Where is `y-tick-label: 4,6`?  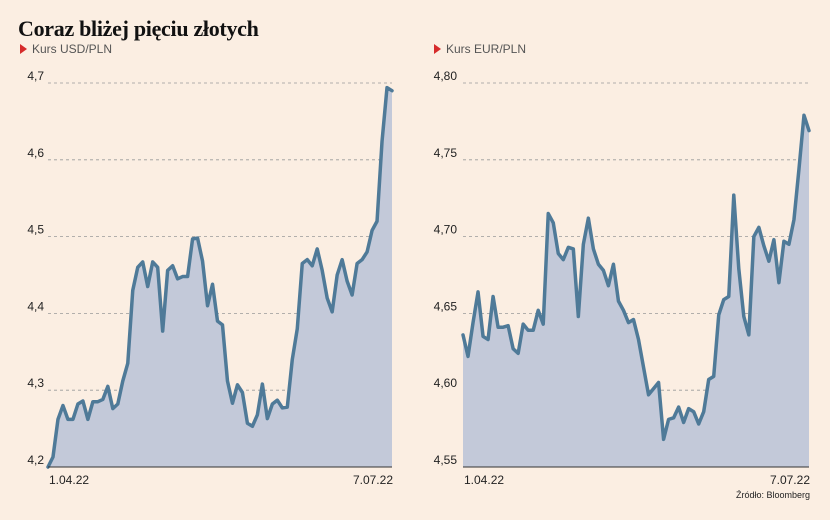
y-tick-label: 4,6 is located at coordinates (35, 153).